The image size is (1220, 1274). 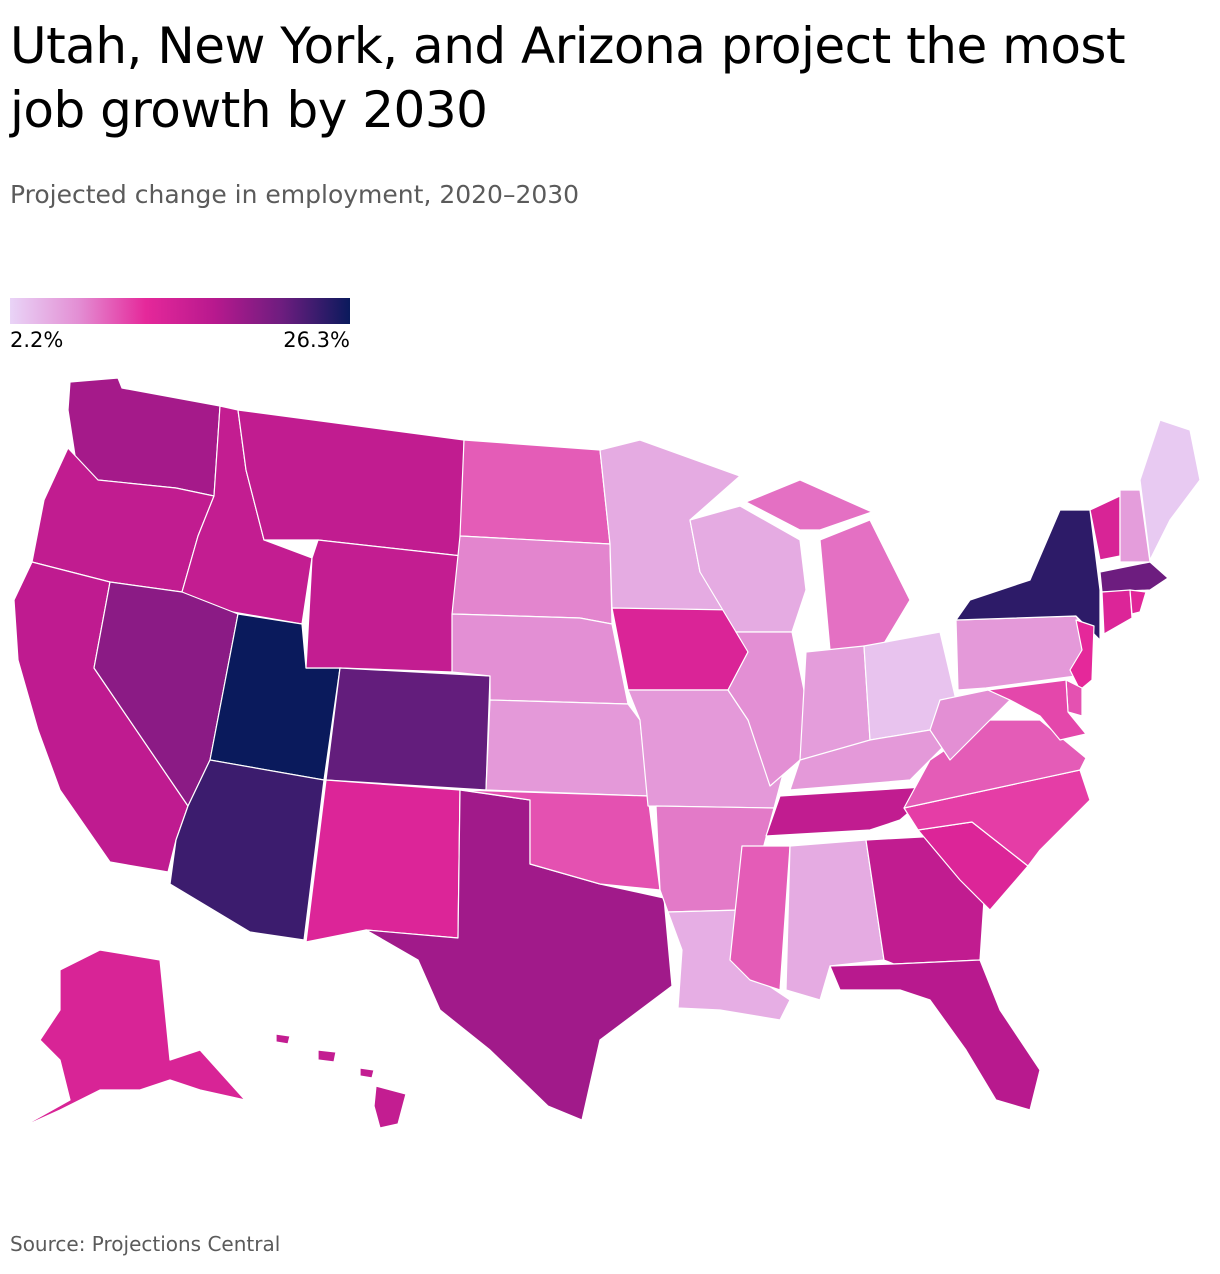 I want to click on state-ri, so click(x=1138, y=602).